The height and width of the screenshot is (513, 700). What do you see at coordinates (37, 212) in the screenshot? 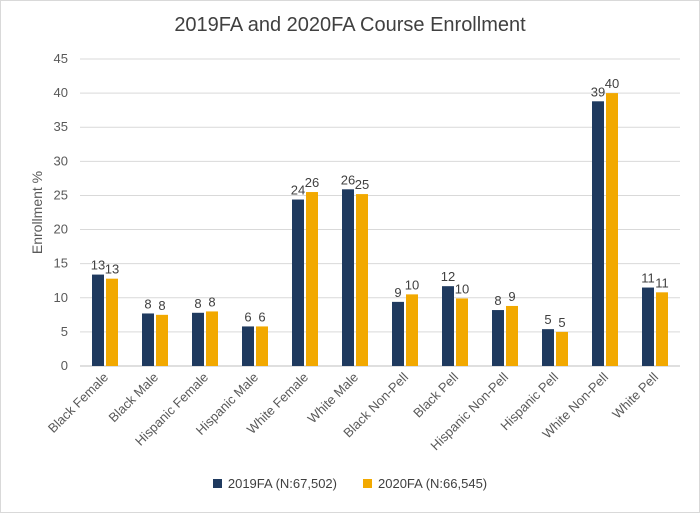
I see `y-axis-label: Enrollment %` at bounding box center [37, 212].